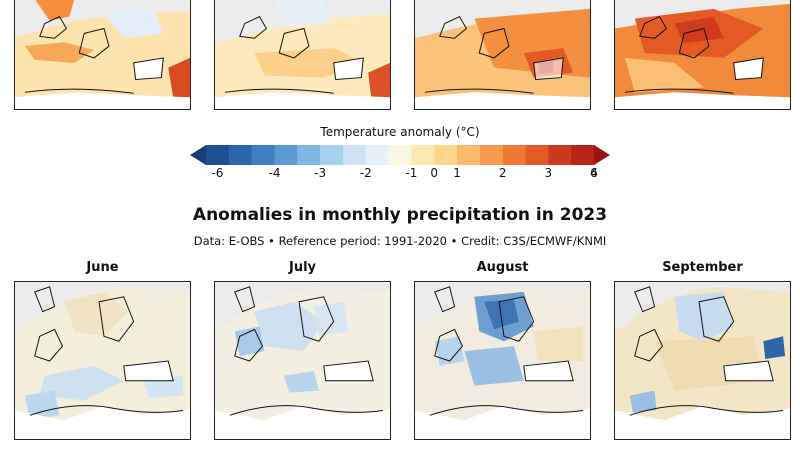  I want to click on colorbar-tick-label: 4, so click(594, 173).